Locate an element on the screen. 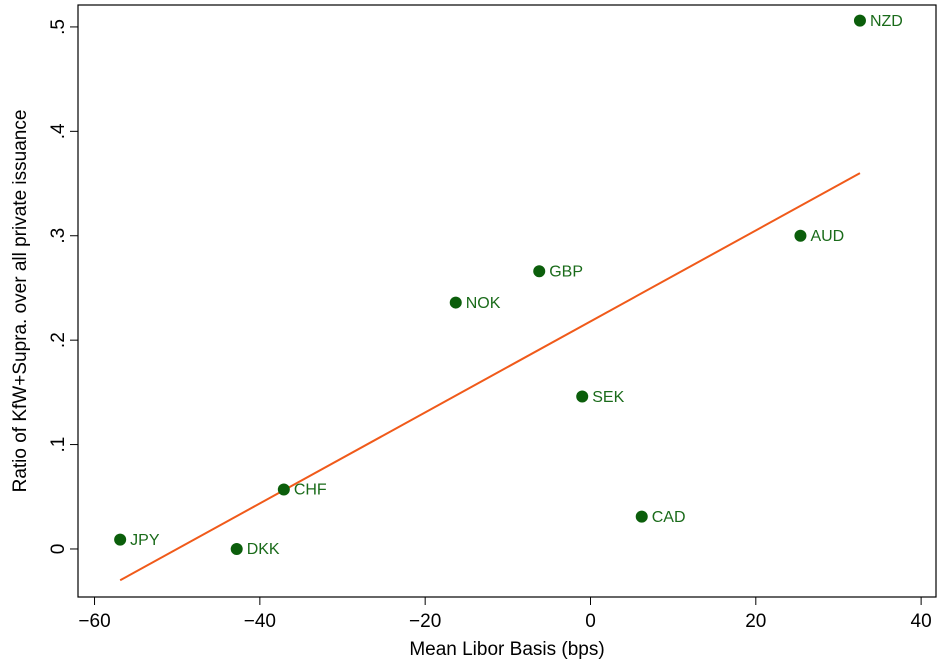  point-label: NZD is located at coordinates (886, 21).